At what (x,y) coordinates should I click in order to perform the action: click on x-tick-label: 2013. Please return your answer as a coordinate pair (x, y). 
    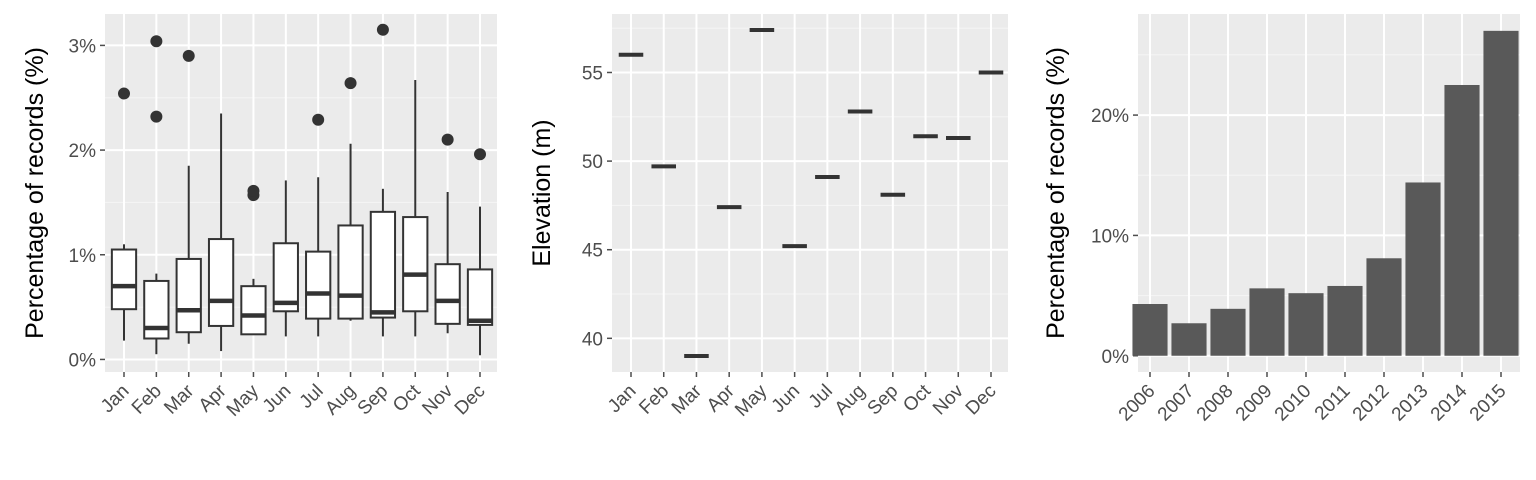
    Looking at the image, I should click on (1410, 403).